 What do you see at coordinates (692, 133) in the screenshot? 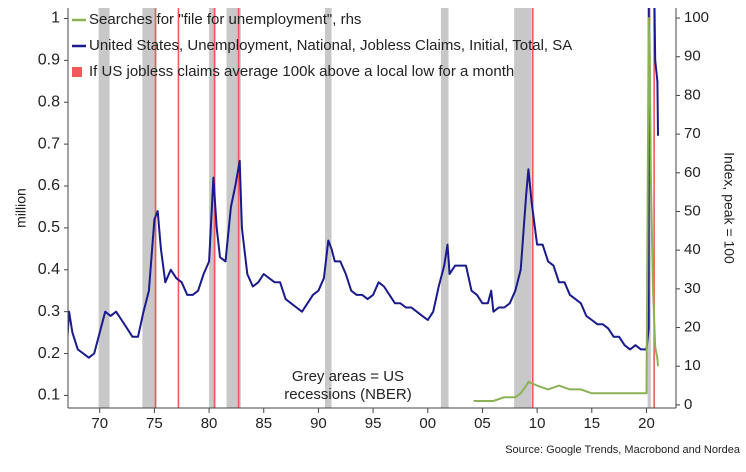
I see `y2-tick-label: 70` at bounding box center [692, 133].